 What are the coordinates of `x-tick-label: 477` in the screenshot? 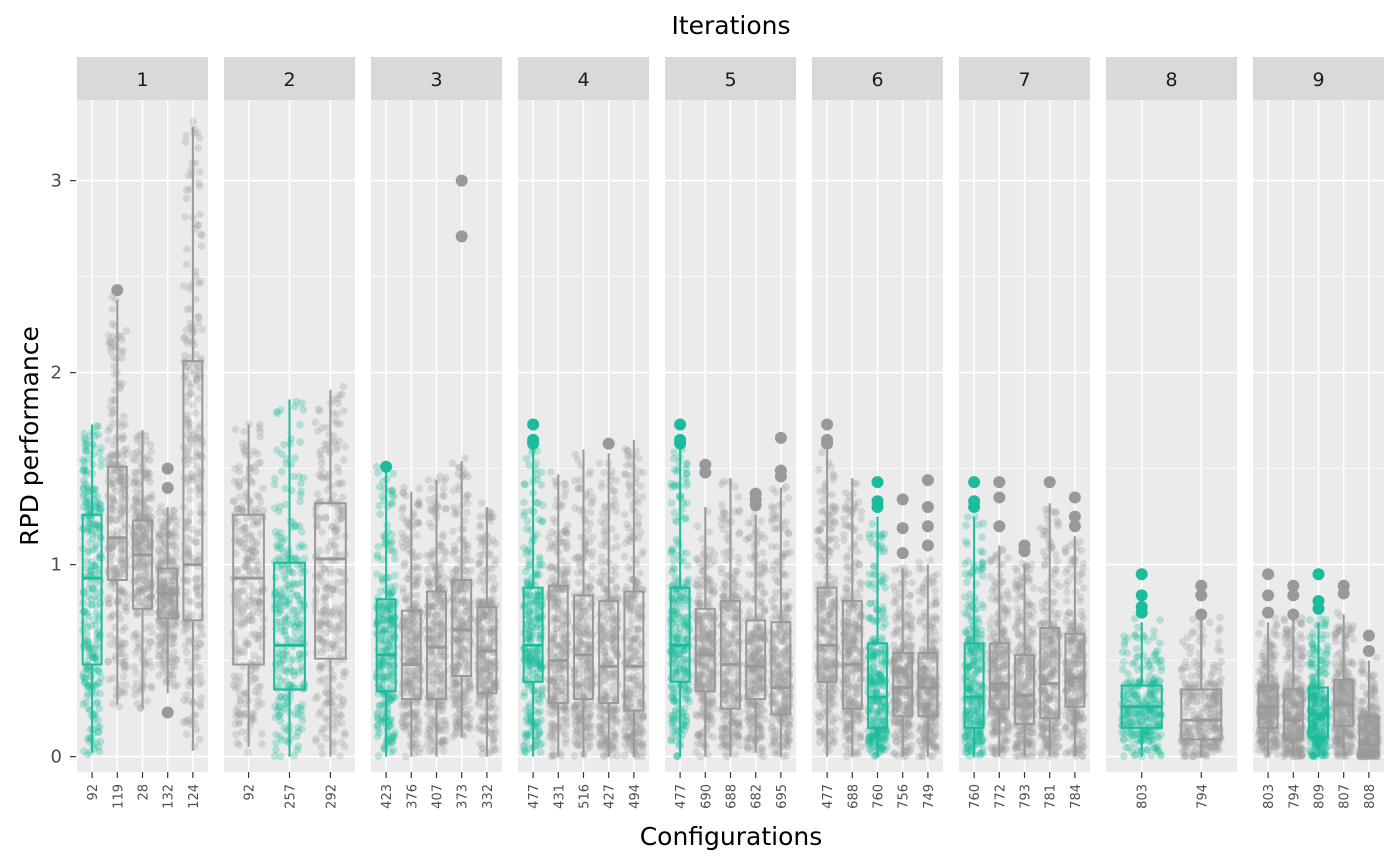 It's located at (534, 796).